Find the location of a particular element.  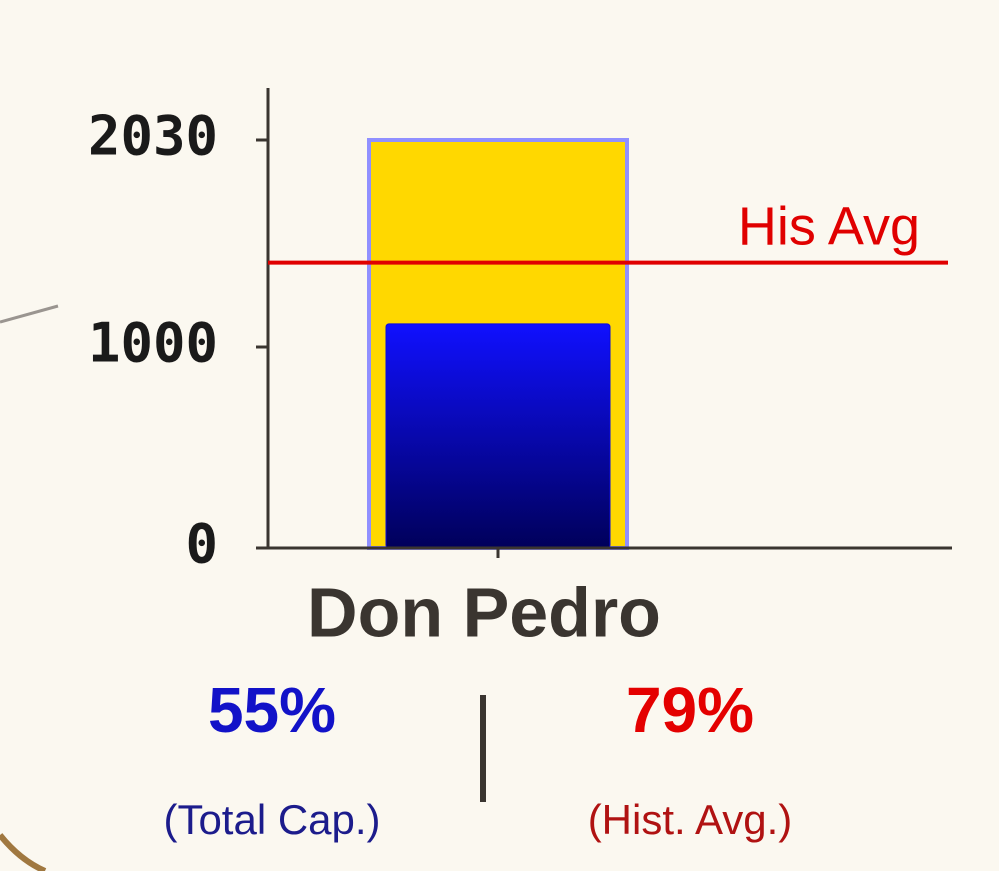

x-tick-label: Don Pedro is located at coordinates (484, 612).